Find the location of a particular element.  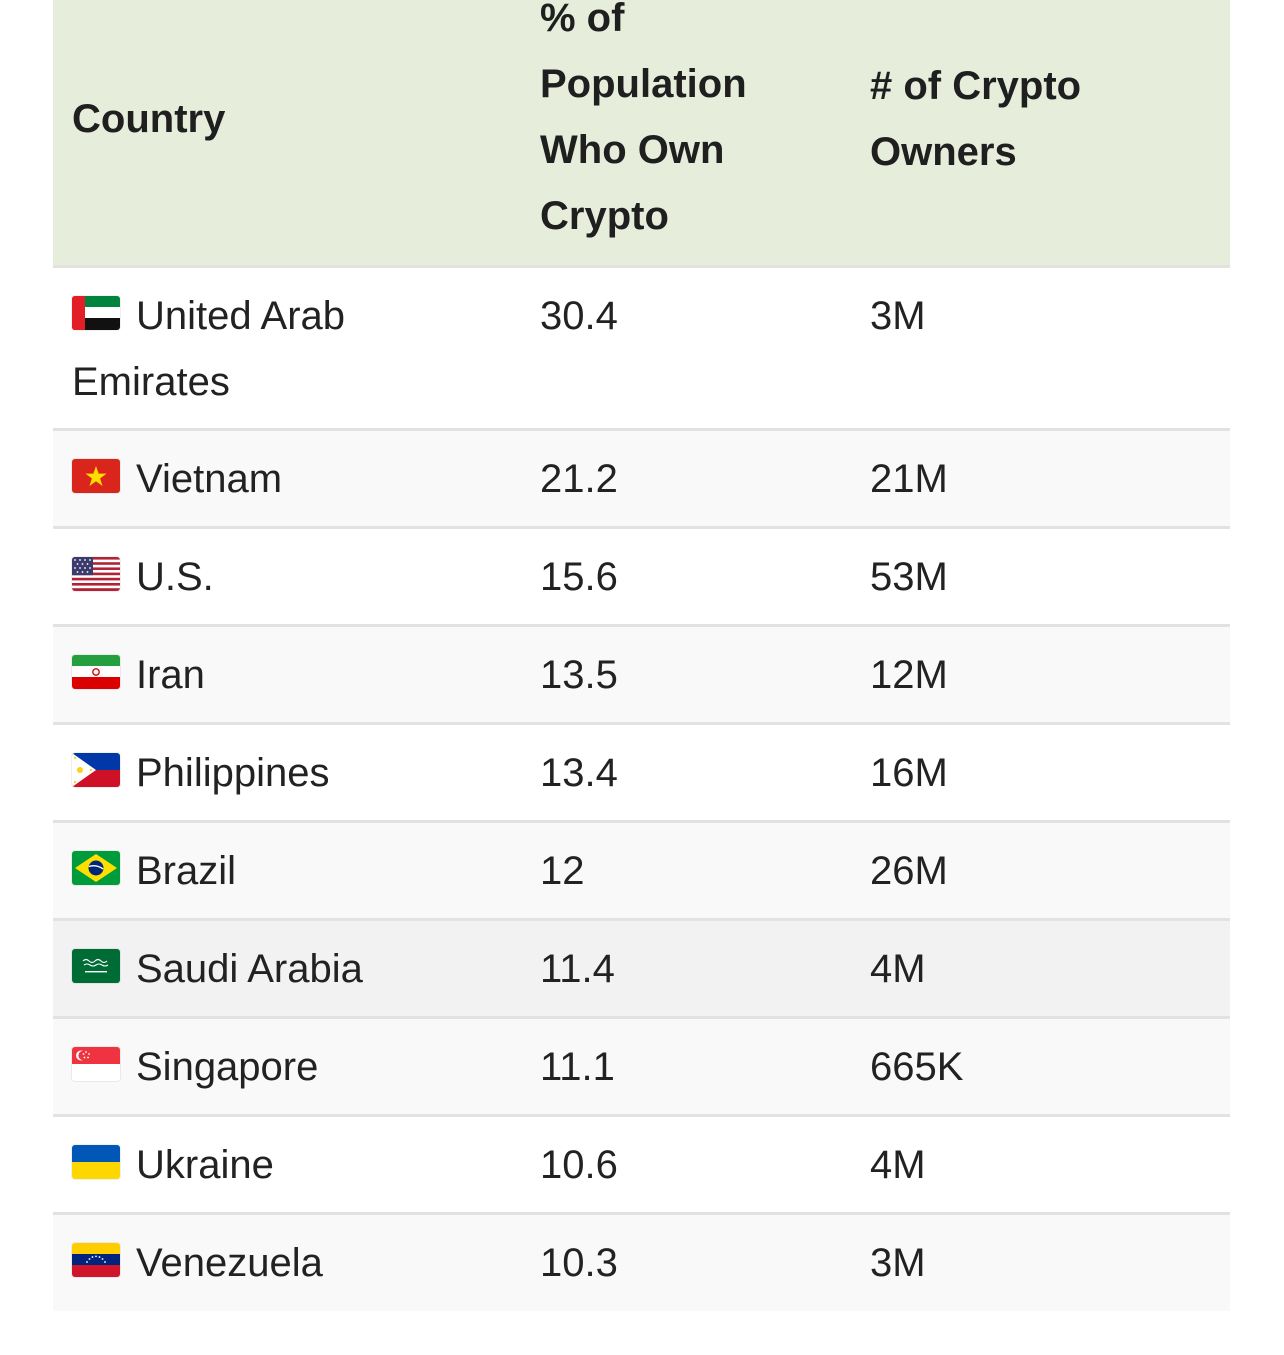

percent-cell: 21.2 is located at coordinates (579, 478).